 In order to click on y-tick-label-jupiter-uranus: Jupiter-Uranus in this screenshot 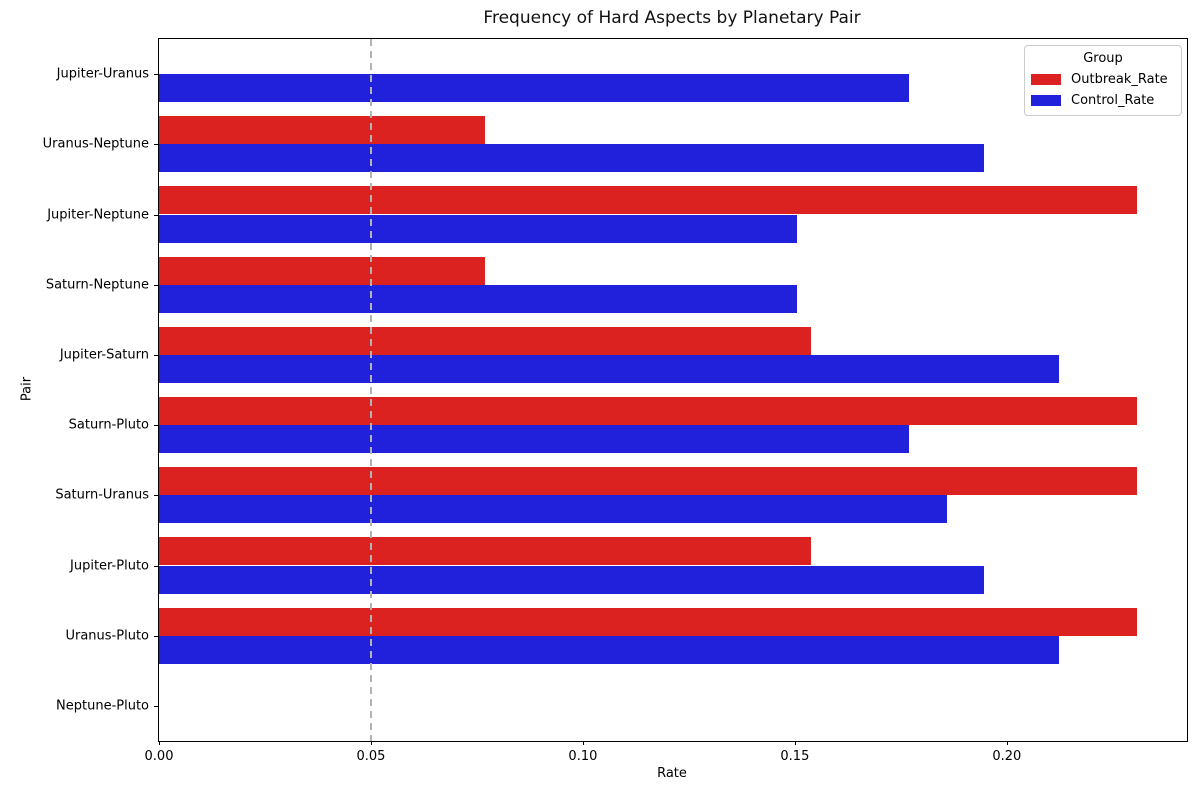, I will do `click(102, 74)`.